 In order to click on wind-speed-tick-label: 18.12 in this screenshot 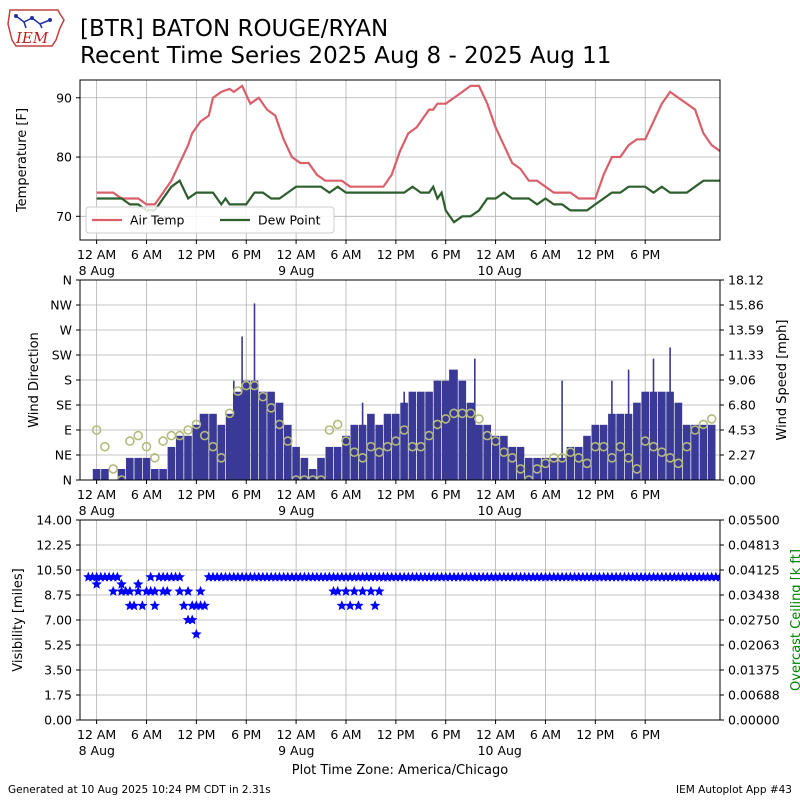, I will do `click(746, 280)`.